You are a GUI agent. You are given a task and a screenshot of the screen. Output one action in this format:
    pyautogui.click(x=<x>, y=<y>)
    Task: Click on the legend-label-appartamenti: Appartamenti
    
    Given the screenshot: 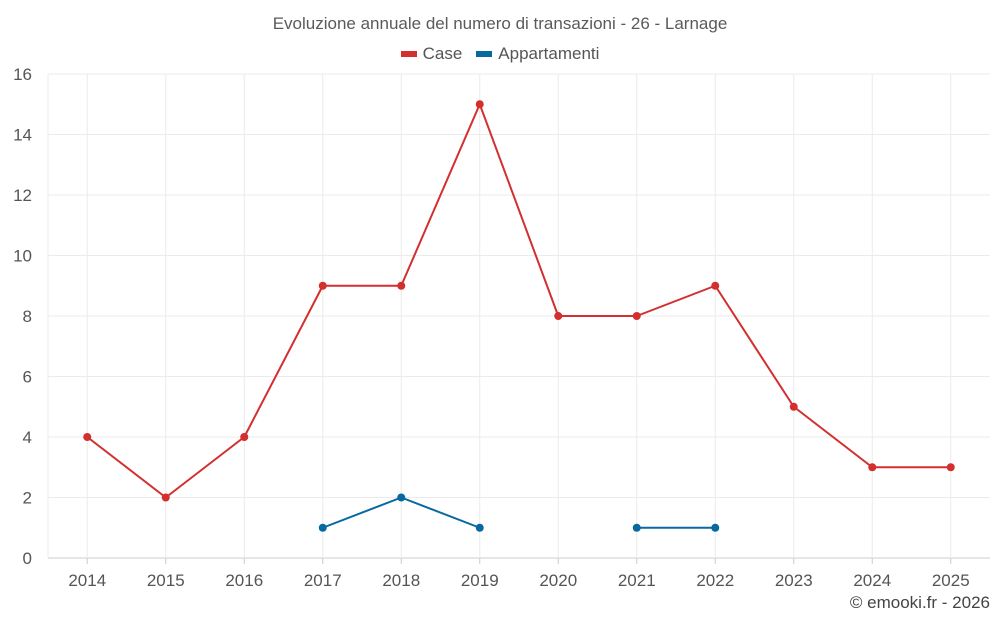 What is the action you would take?
    pyautogui.click(x=549, y=53)
    